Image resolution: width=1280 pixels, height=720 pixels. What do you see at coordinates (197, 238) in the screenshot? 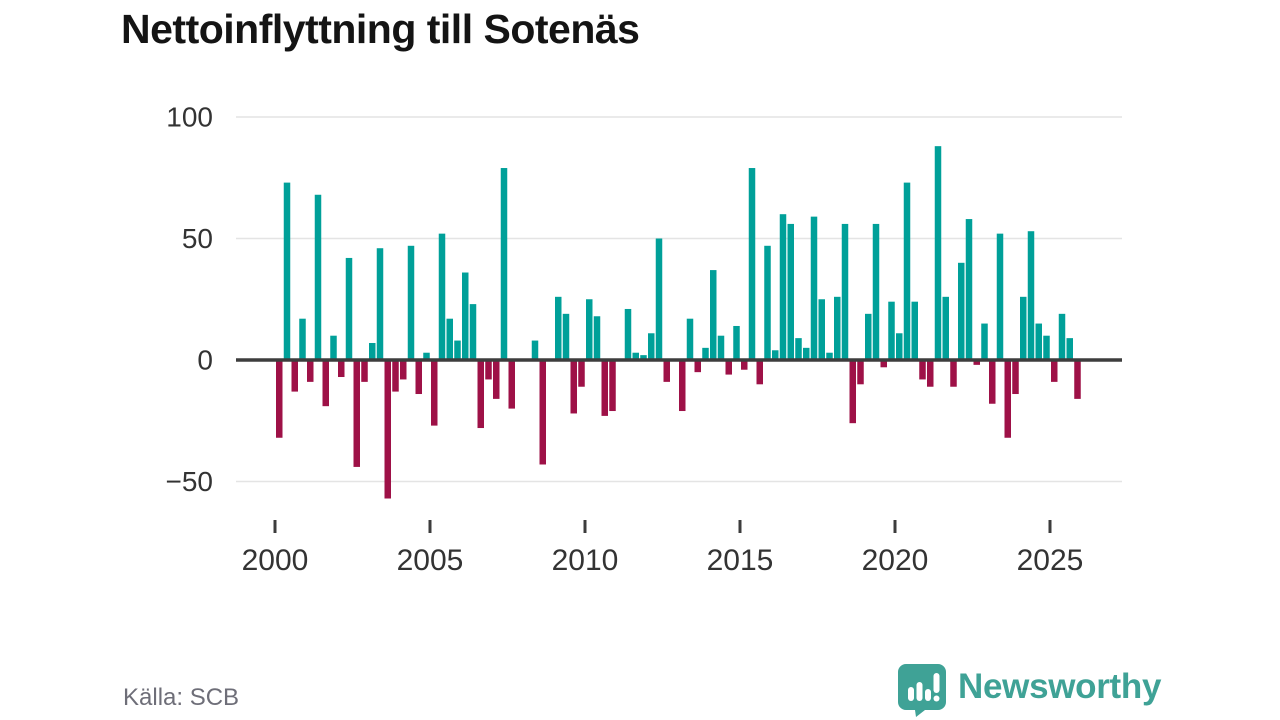
I see `y-axis-label: 50` at bounding box center [197, 238].